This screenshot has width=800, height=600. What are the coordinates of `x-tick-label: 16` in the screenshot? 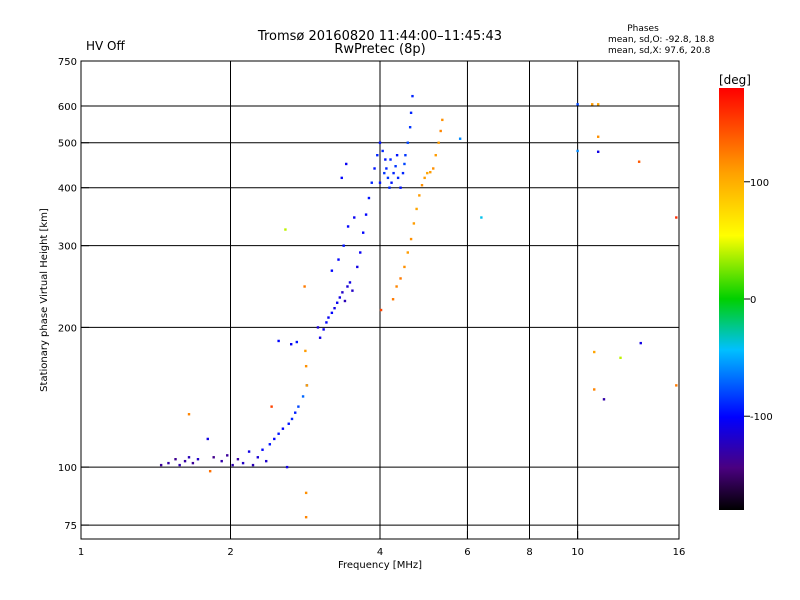 It's located at (679, 552).